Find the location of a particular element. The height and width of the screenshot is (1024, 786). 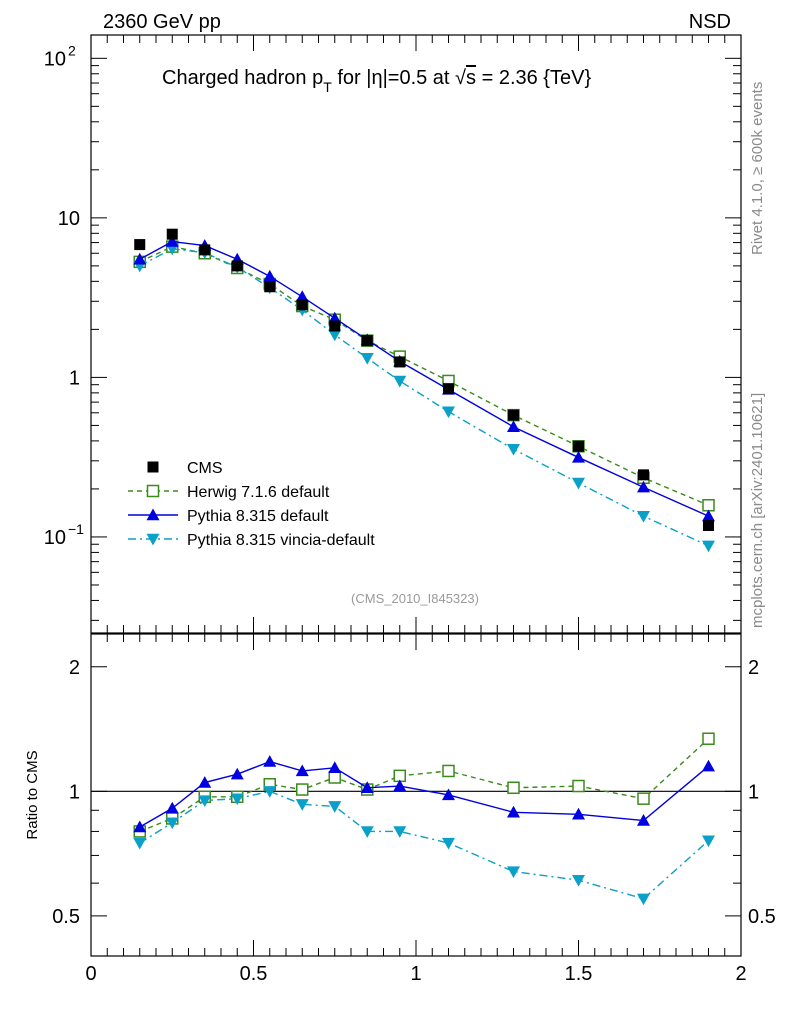

ratio-series-layer is located at coordinates (424, 819).